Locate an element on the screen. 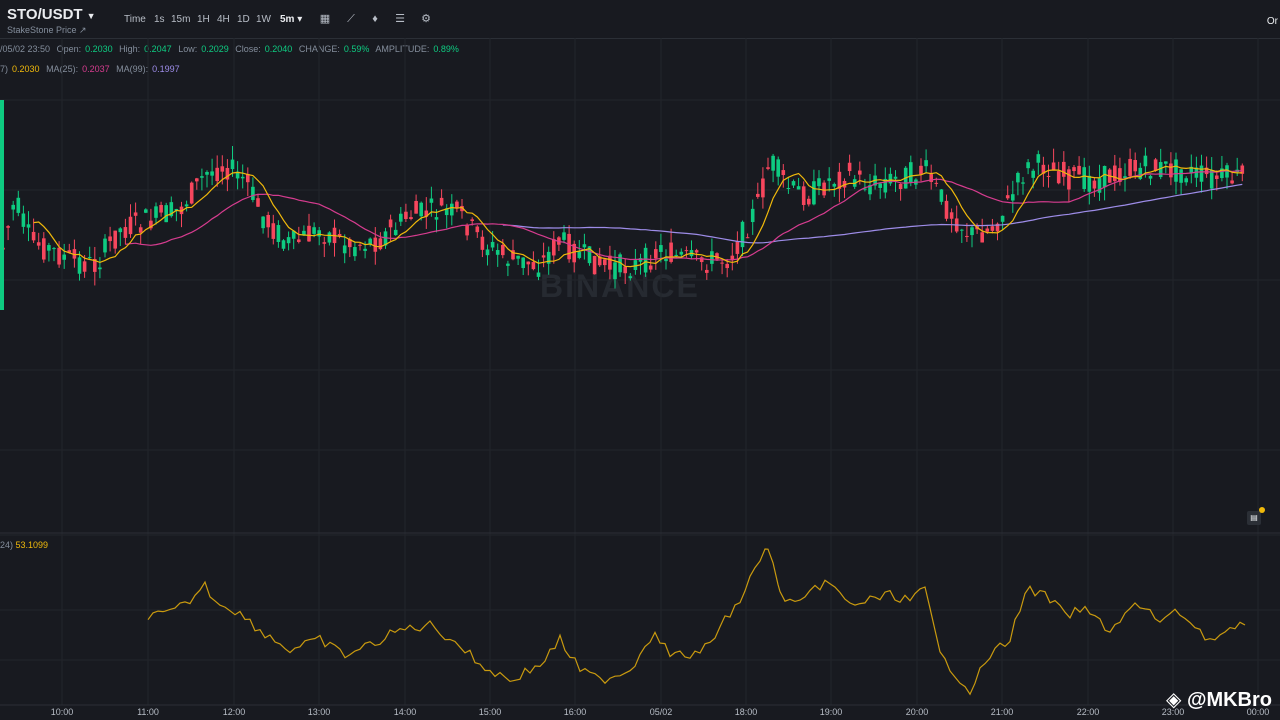  symbol-subtitle: StakeStone Price ↗ is located at coordinates (47, 30).